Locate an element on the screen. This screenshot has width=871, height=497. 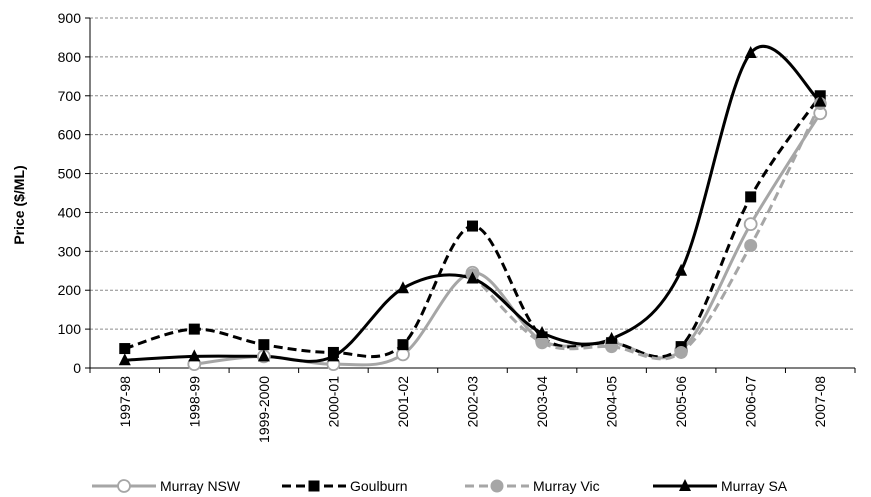
y-axis-ticks: 0 100 200 300 400 500 600 700 800 900 is located at coordinates (74, 193).